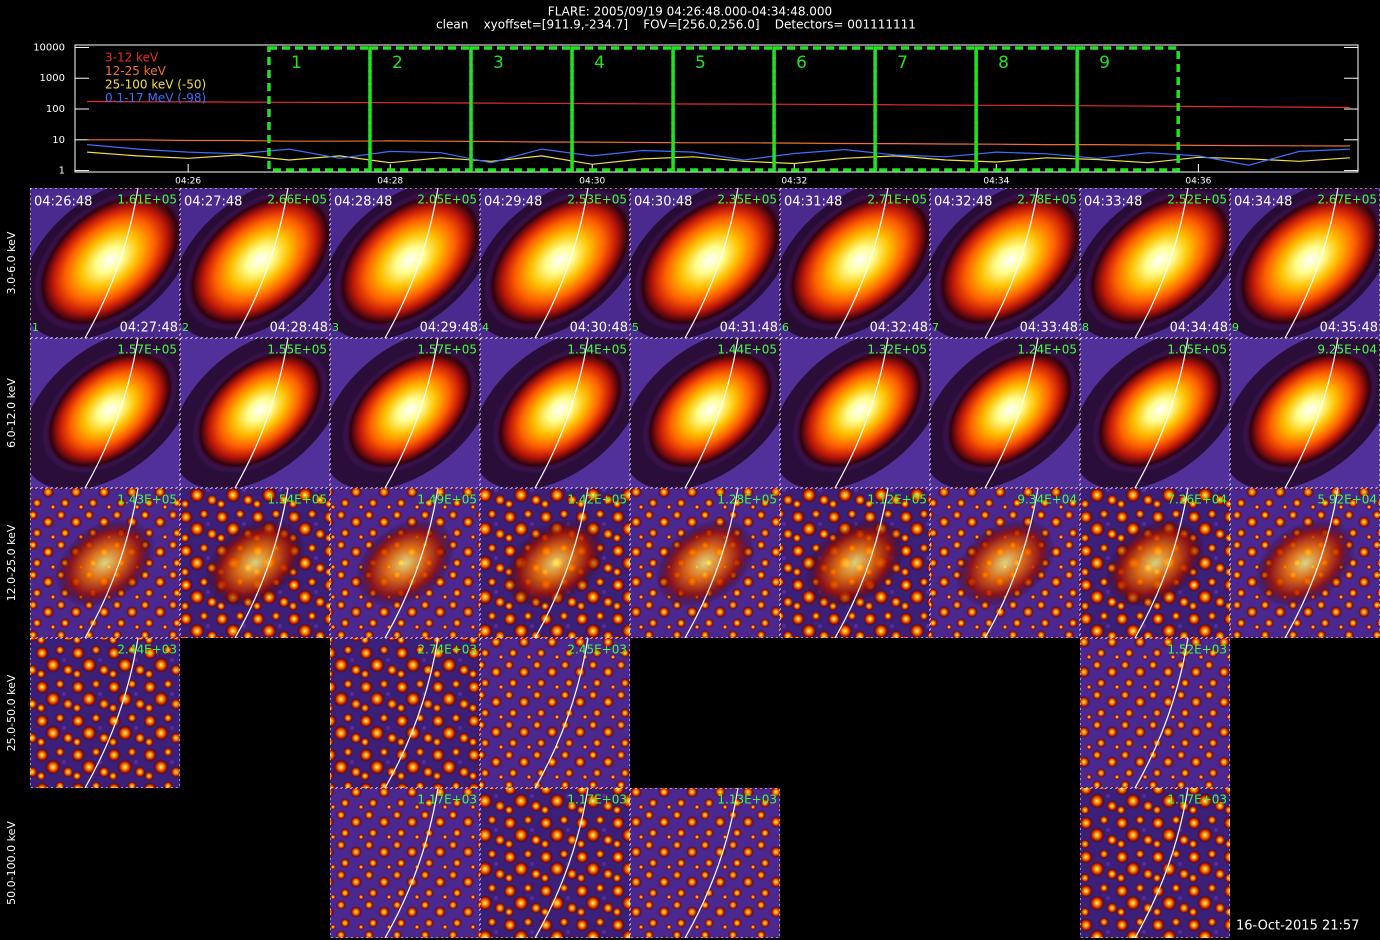 Image resolution: width=1380 pixels, height=940 pixels. I want to click on image-cell: 04:33:48 2.52E+05 8 04:34:48, so click(1155, 263).